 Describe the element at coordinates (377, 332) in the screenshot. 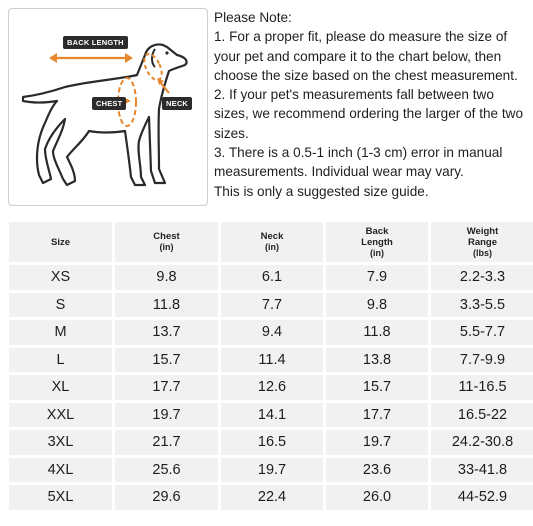

I see `cell-back-length: 11.8` at that location.